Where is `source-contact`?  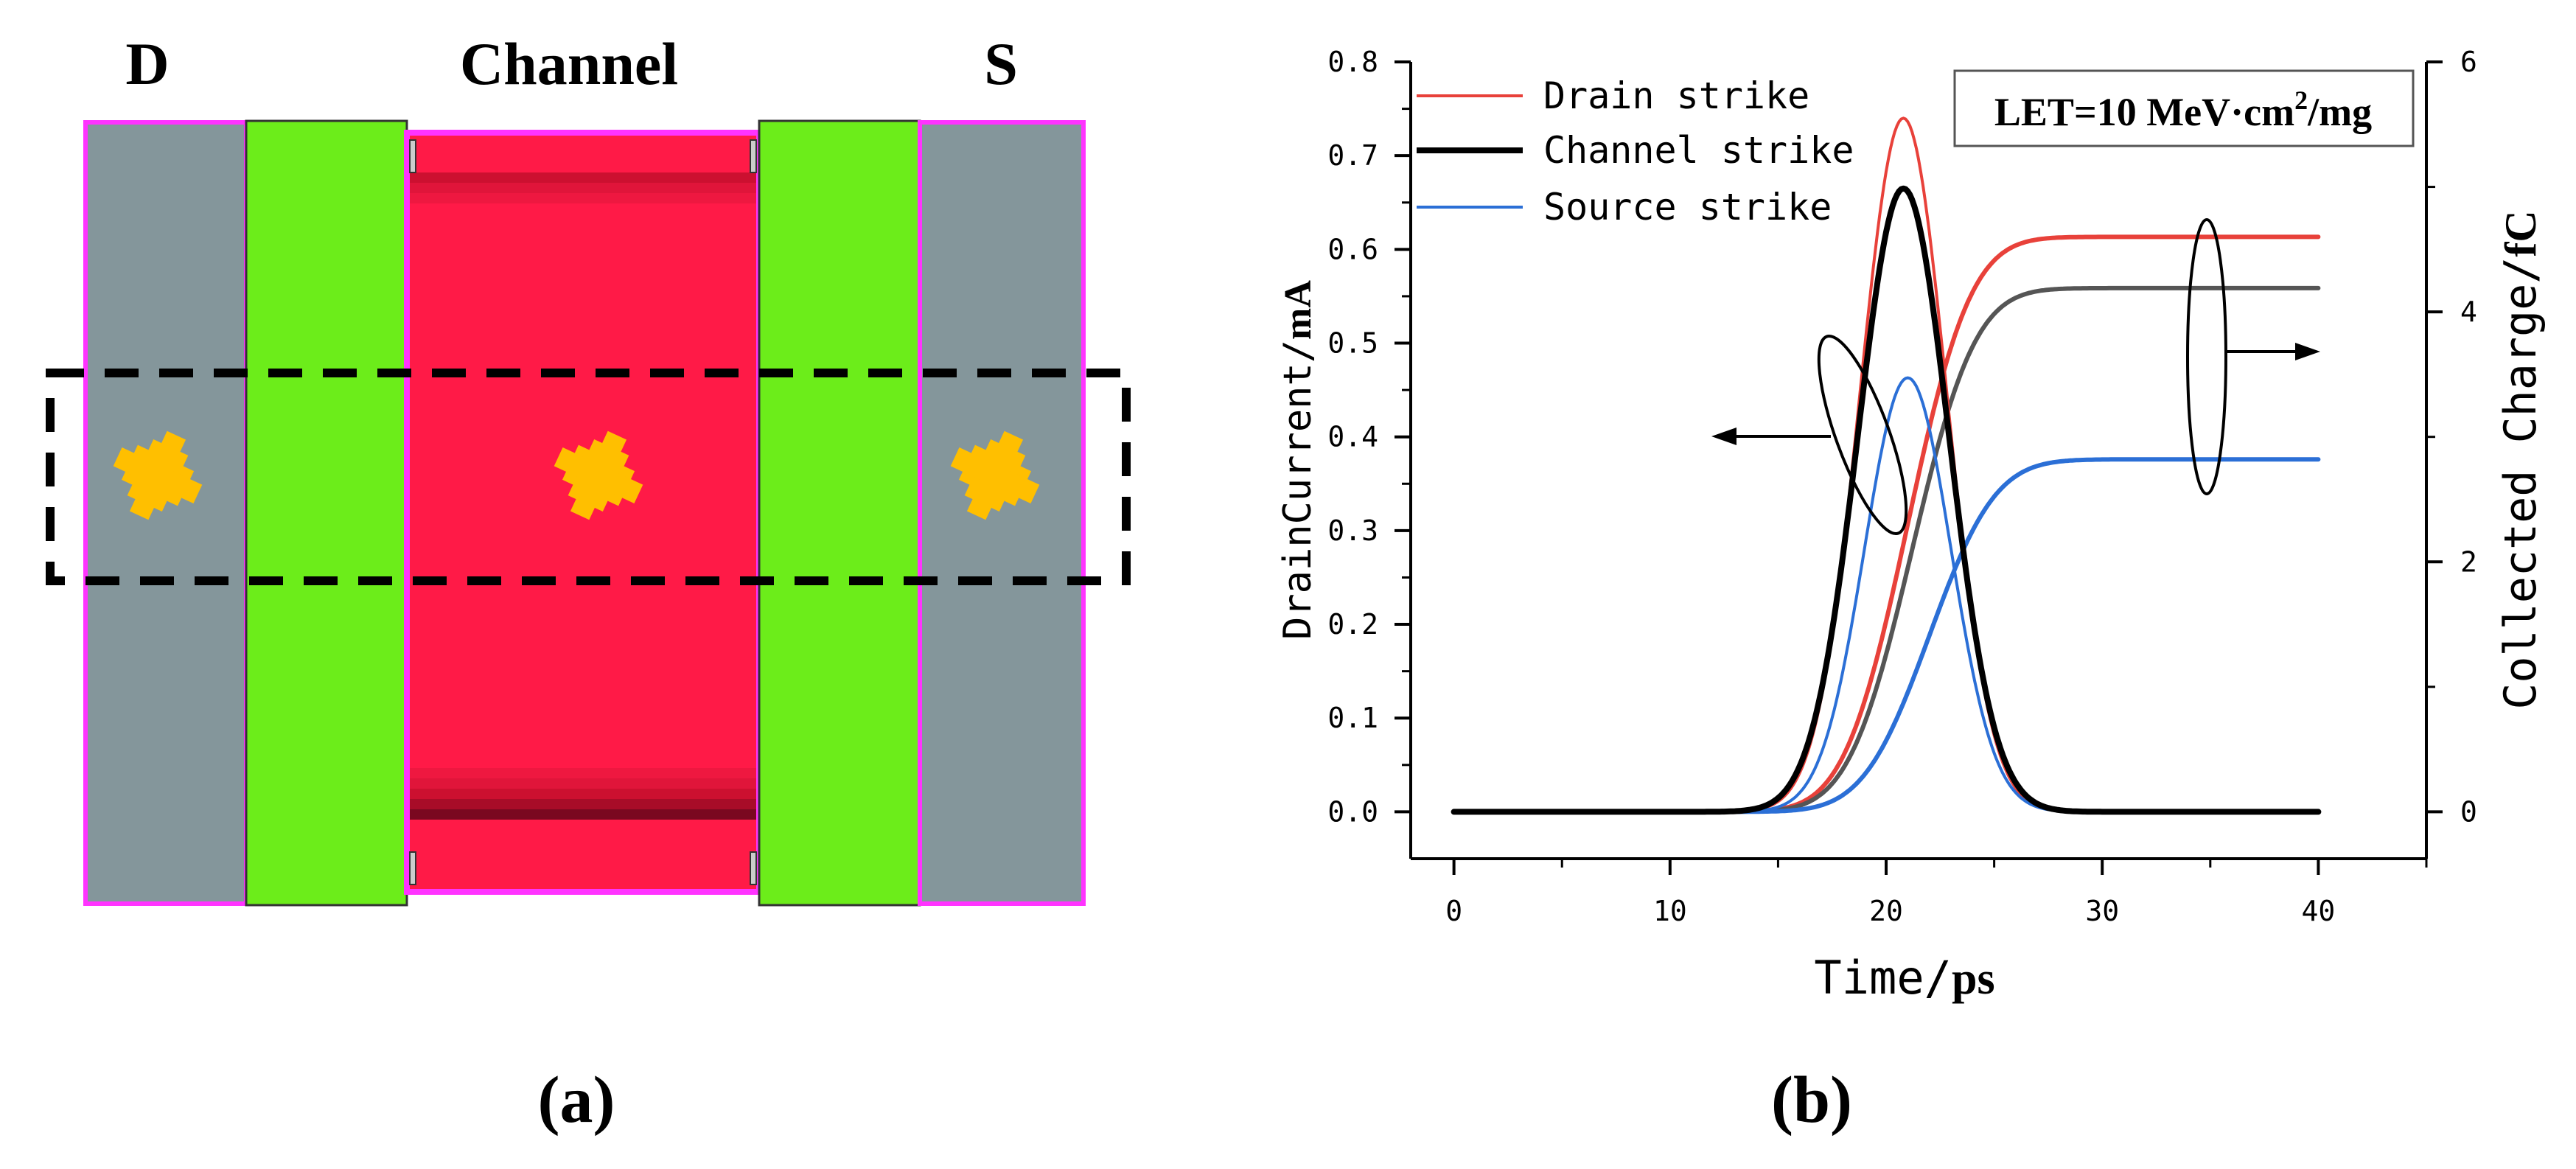
source-contact is located at coordinates (1002, 513).